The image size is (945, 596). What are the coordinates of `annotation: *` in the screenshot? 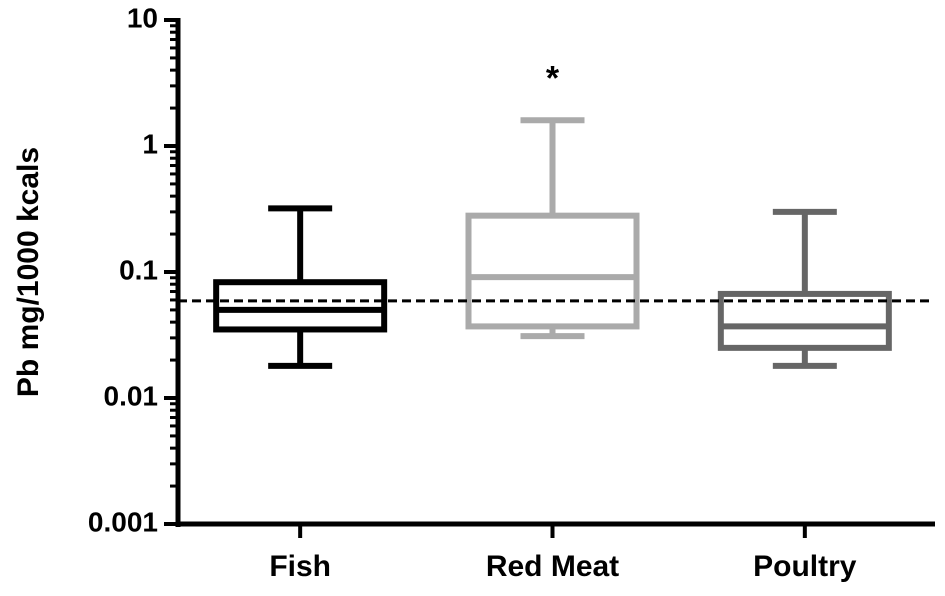 It's located at (553, 78).